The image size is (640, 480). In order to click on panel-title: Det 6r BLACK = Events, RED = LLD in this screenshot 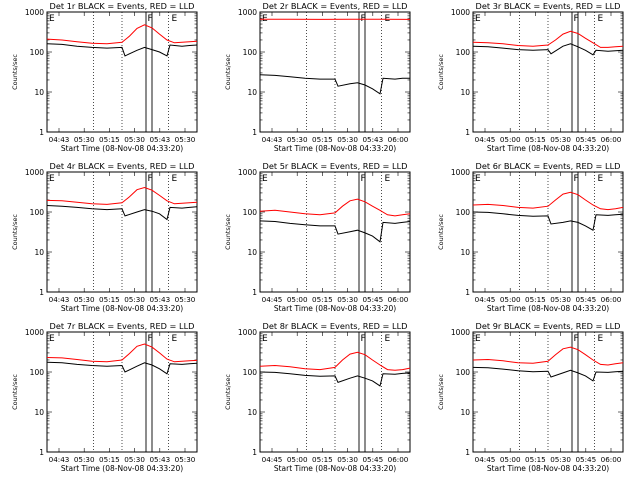, I will do `click(548, 166)`.